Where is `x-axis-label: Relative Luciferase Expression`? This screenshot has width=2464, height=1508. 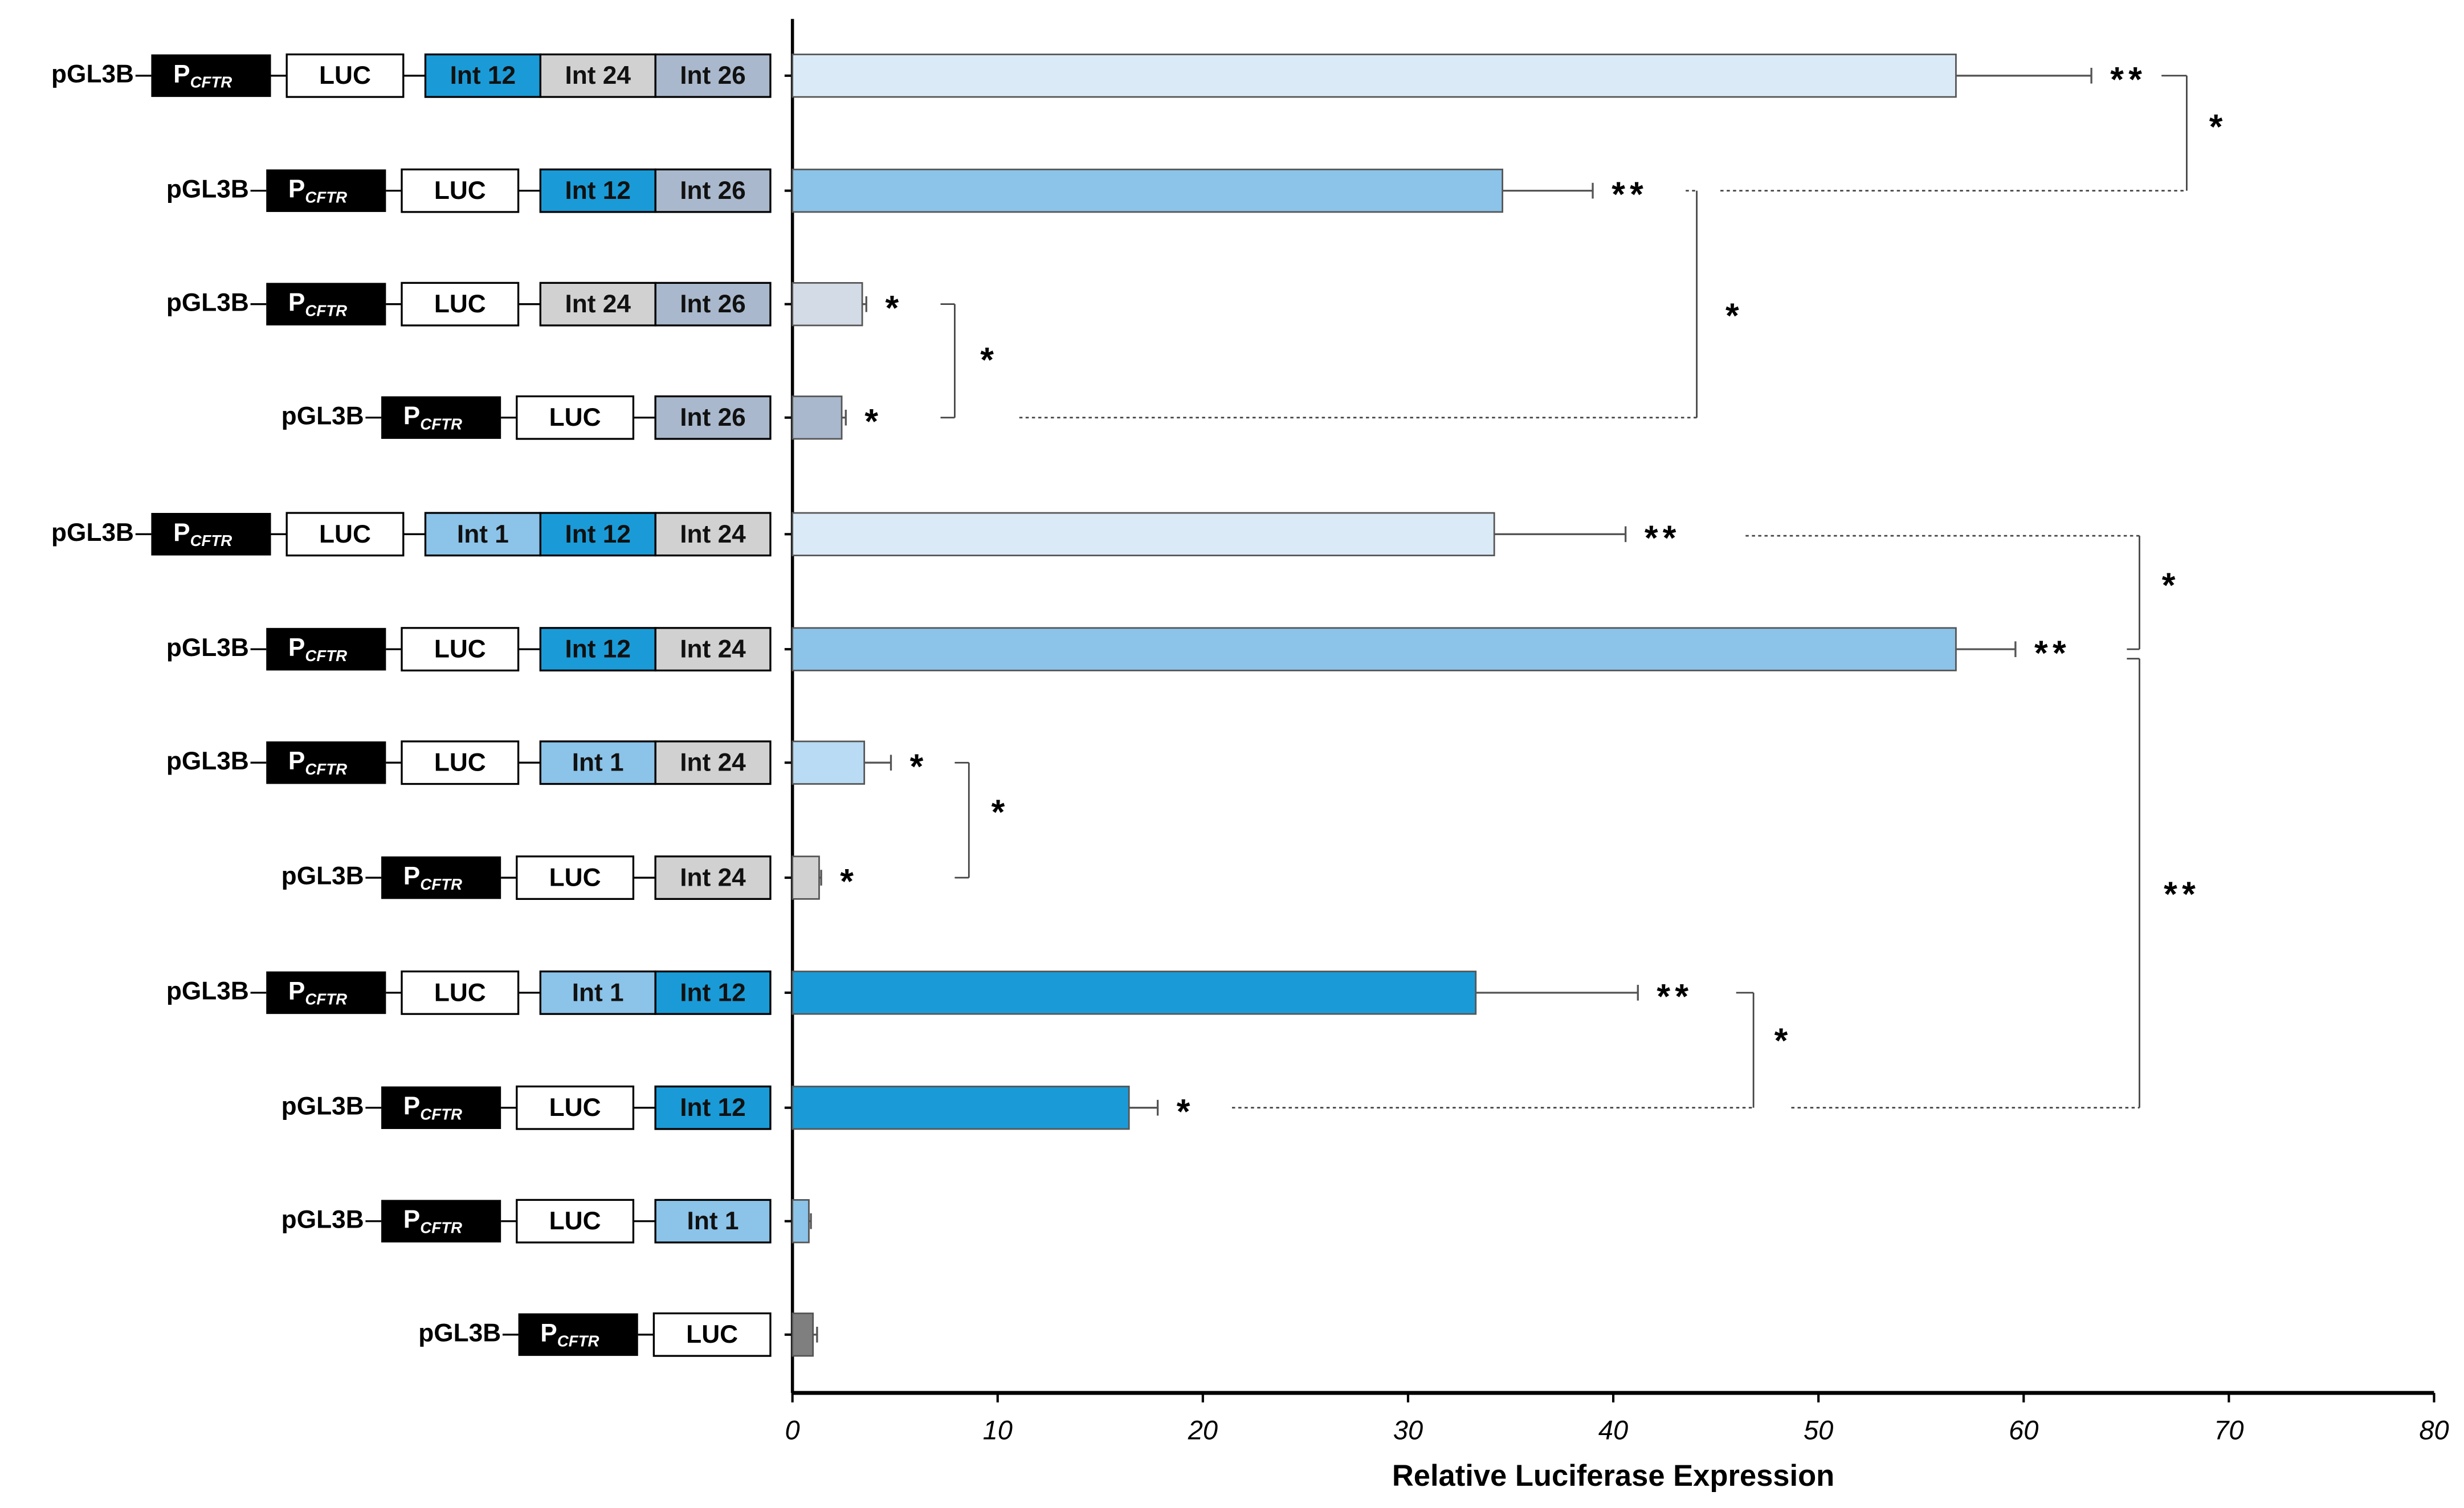
x-axis-label: Relative Luciferase Expression is located at coordinates (1613, 1476).